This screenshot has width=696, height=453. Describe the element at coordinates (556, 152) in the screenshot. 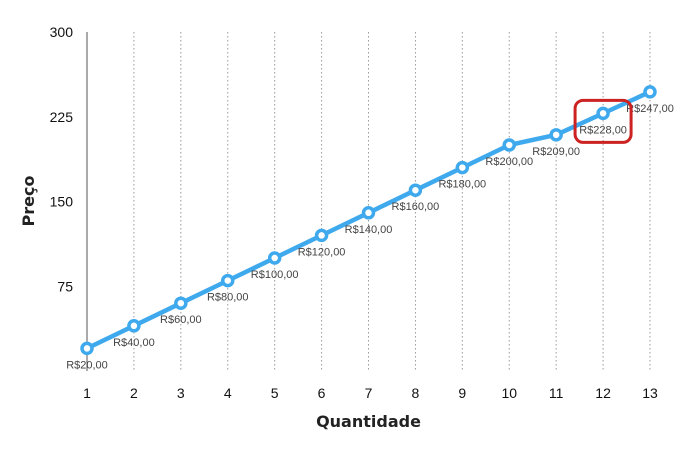

I see `data-label: R$209,00` at that location.